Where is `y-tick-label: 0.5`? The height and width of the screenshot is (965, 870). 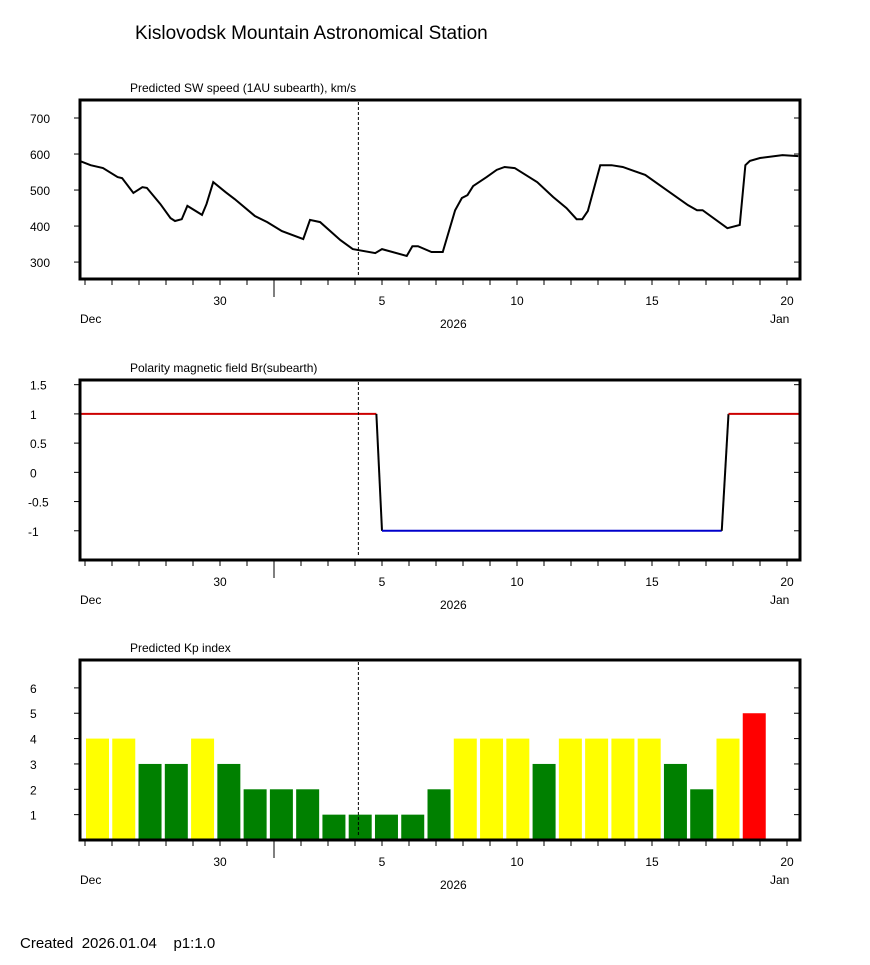
y-tick-label: 0.5 is located at coordinates (38, 444).